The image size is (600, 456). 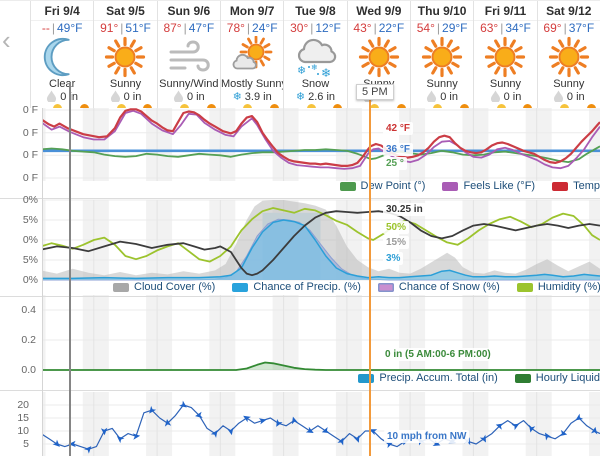 What do you see at coordinates (425, 28) in the screenshot?
I see `day-high-temp: 54°` at bounding box center [425, 28].